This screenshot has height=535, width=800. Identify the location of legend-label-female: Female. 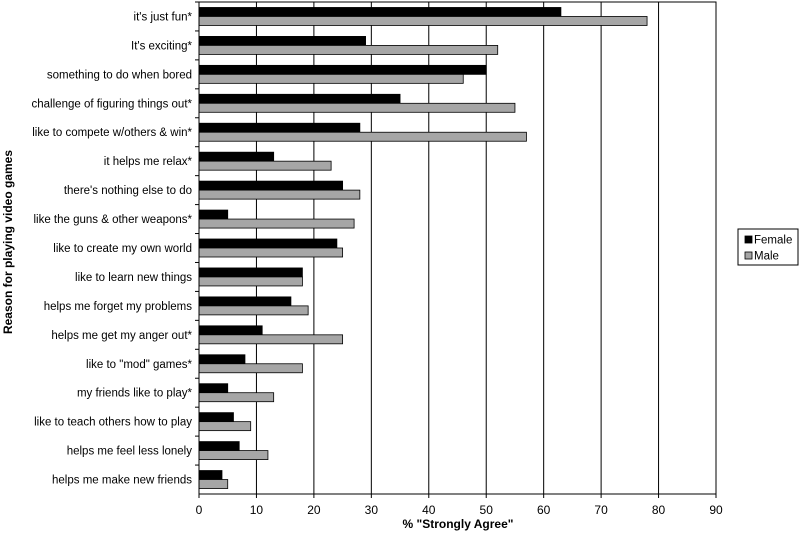
(773, 241).